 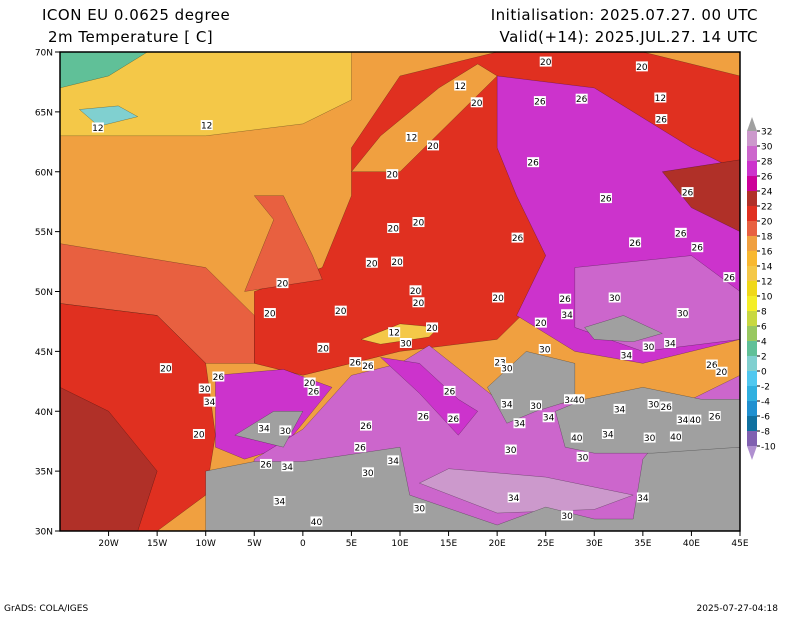 I want to click on colorbar-label: -8, so click(x=765, y=433).